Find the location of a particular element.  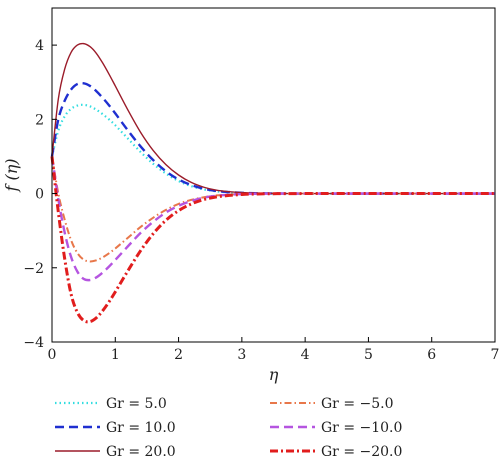

x-tick-label: 3 is located at coordinates (241, 355).